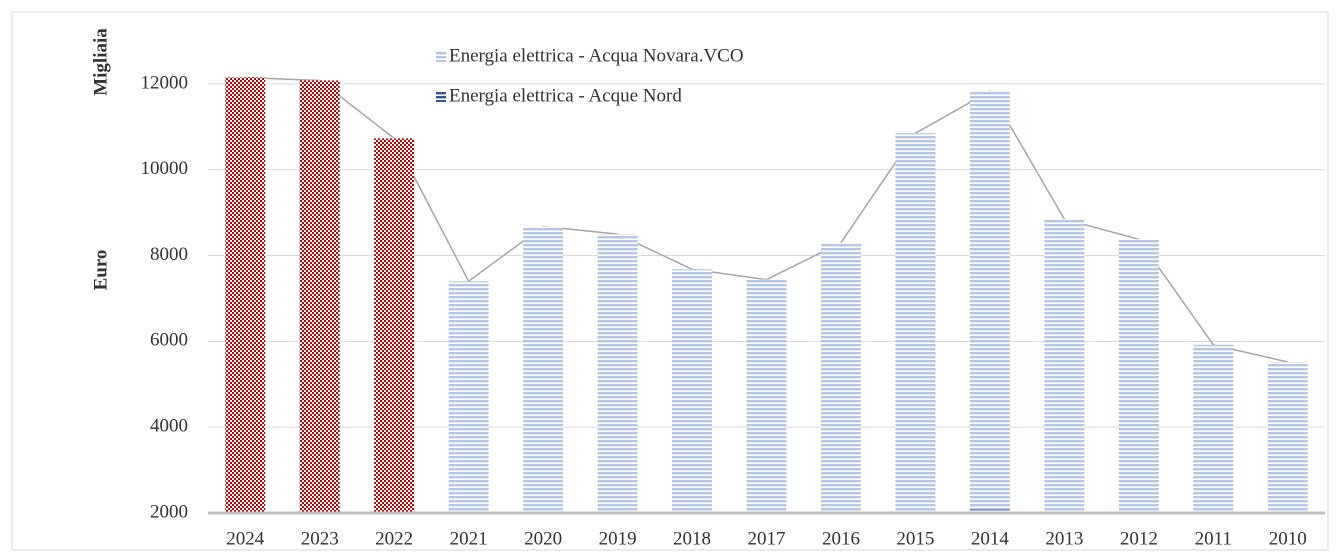  I want to click on x-tick-label: 2016, so click(841, 538).